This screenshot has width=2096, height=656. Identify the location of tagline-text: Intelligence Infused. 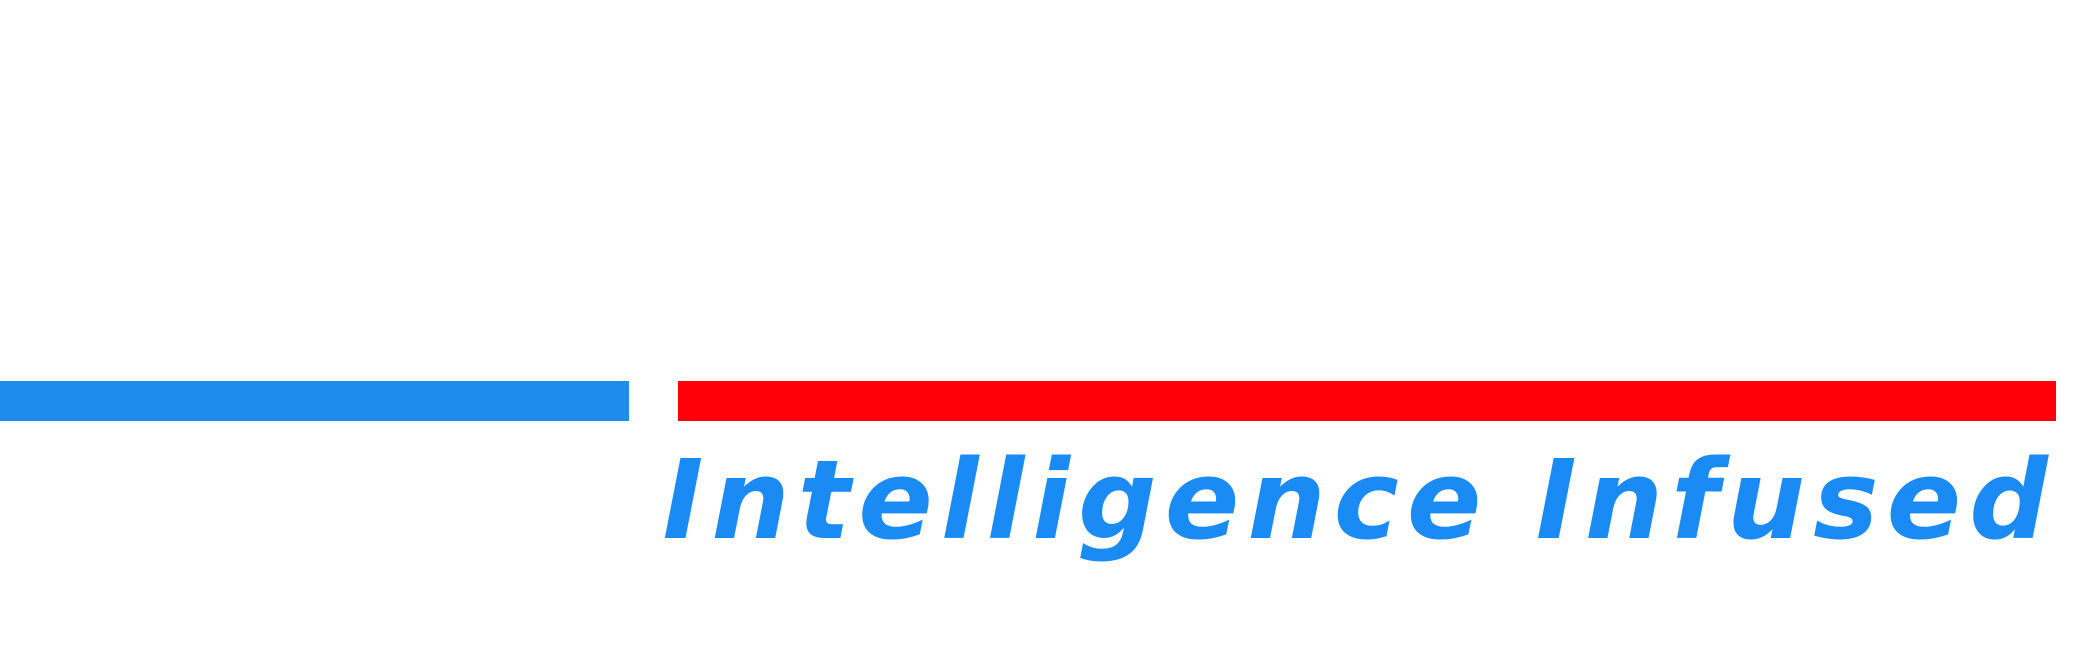
(1359, 500).